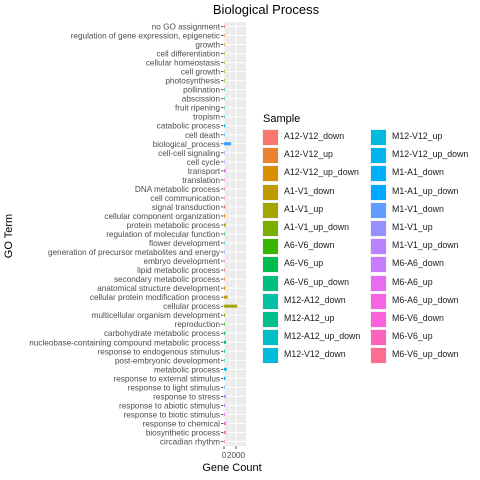  What do you see at coordinates (188, 126) in the screenshot?
I see `y-tick-label: catabolic process` at bounding box center [188, 126].